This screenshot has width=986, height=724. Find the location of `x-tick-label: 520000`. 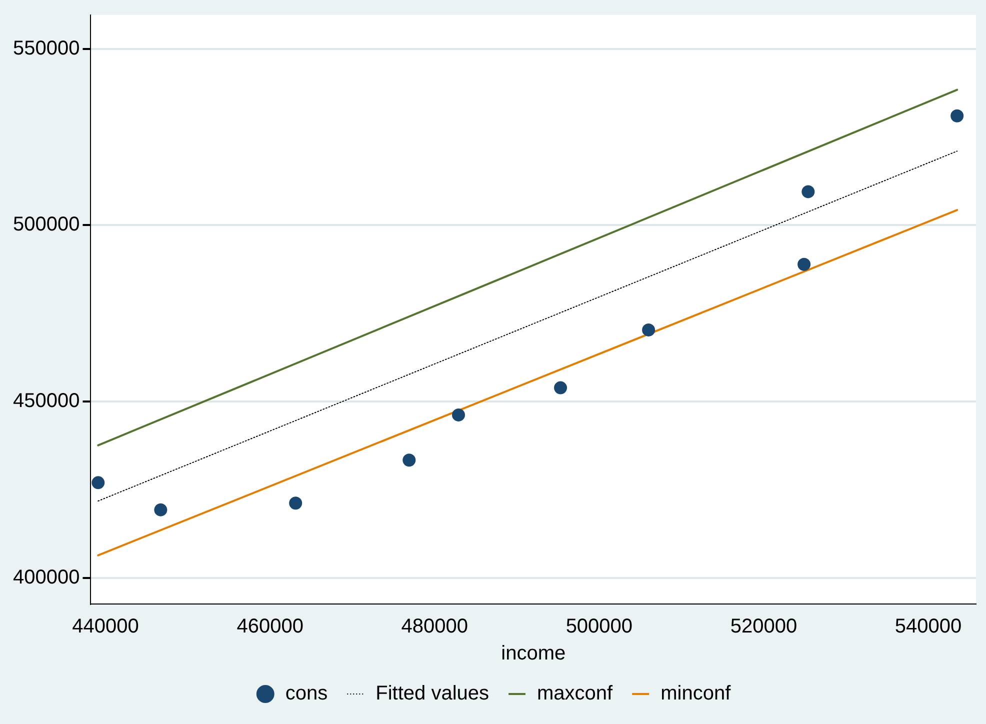

x-tick-label: 520000 is located at coordinates (764, 627).